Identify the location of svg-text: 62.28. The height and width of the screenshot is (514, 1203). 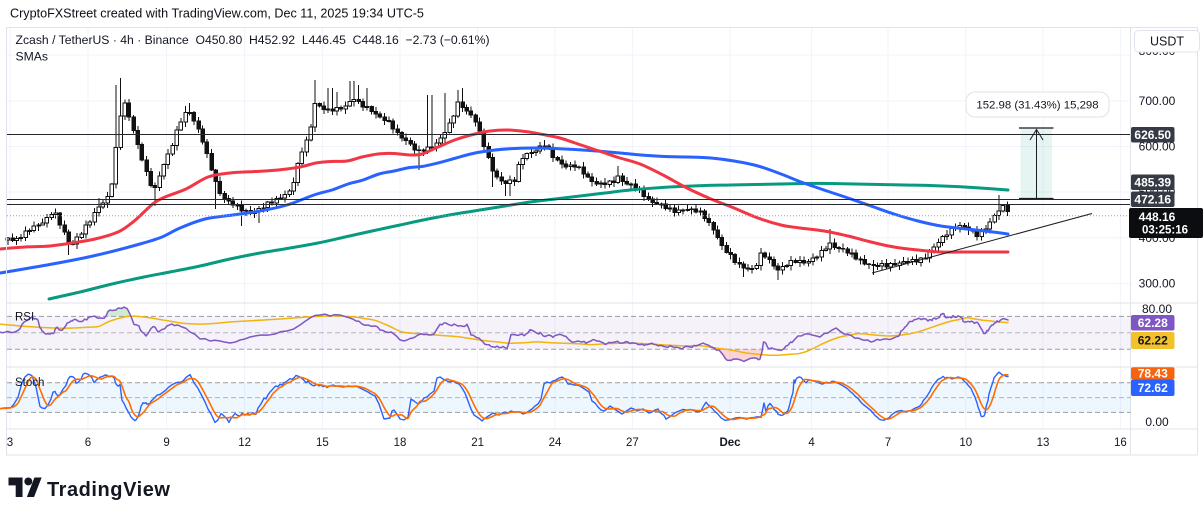
(1153, 323).